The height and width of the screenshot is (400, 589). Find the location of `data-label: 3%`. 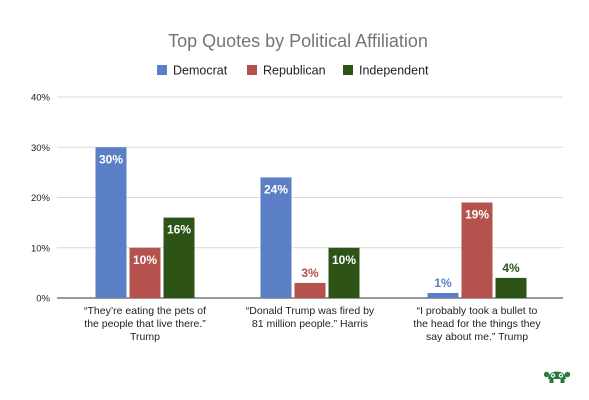

data-label: 3% is located at coordinates (310, 273).